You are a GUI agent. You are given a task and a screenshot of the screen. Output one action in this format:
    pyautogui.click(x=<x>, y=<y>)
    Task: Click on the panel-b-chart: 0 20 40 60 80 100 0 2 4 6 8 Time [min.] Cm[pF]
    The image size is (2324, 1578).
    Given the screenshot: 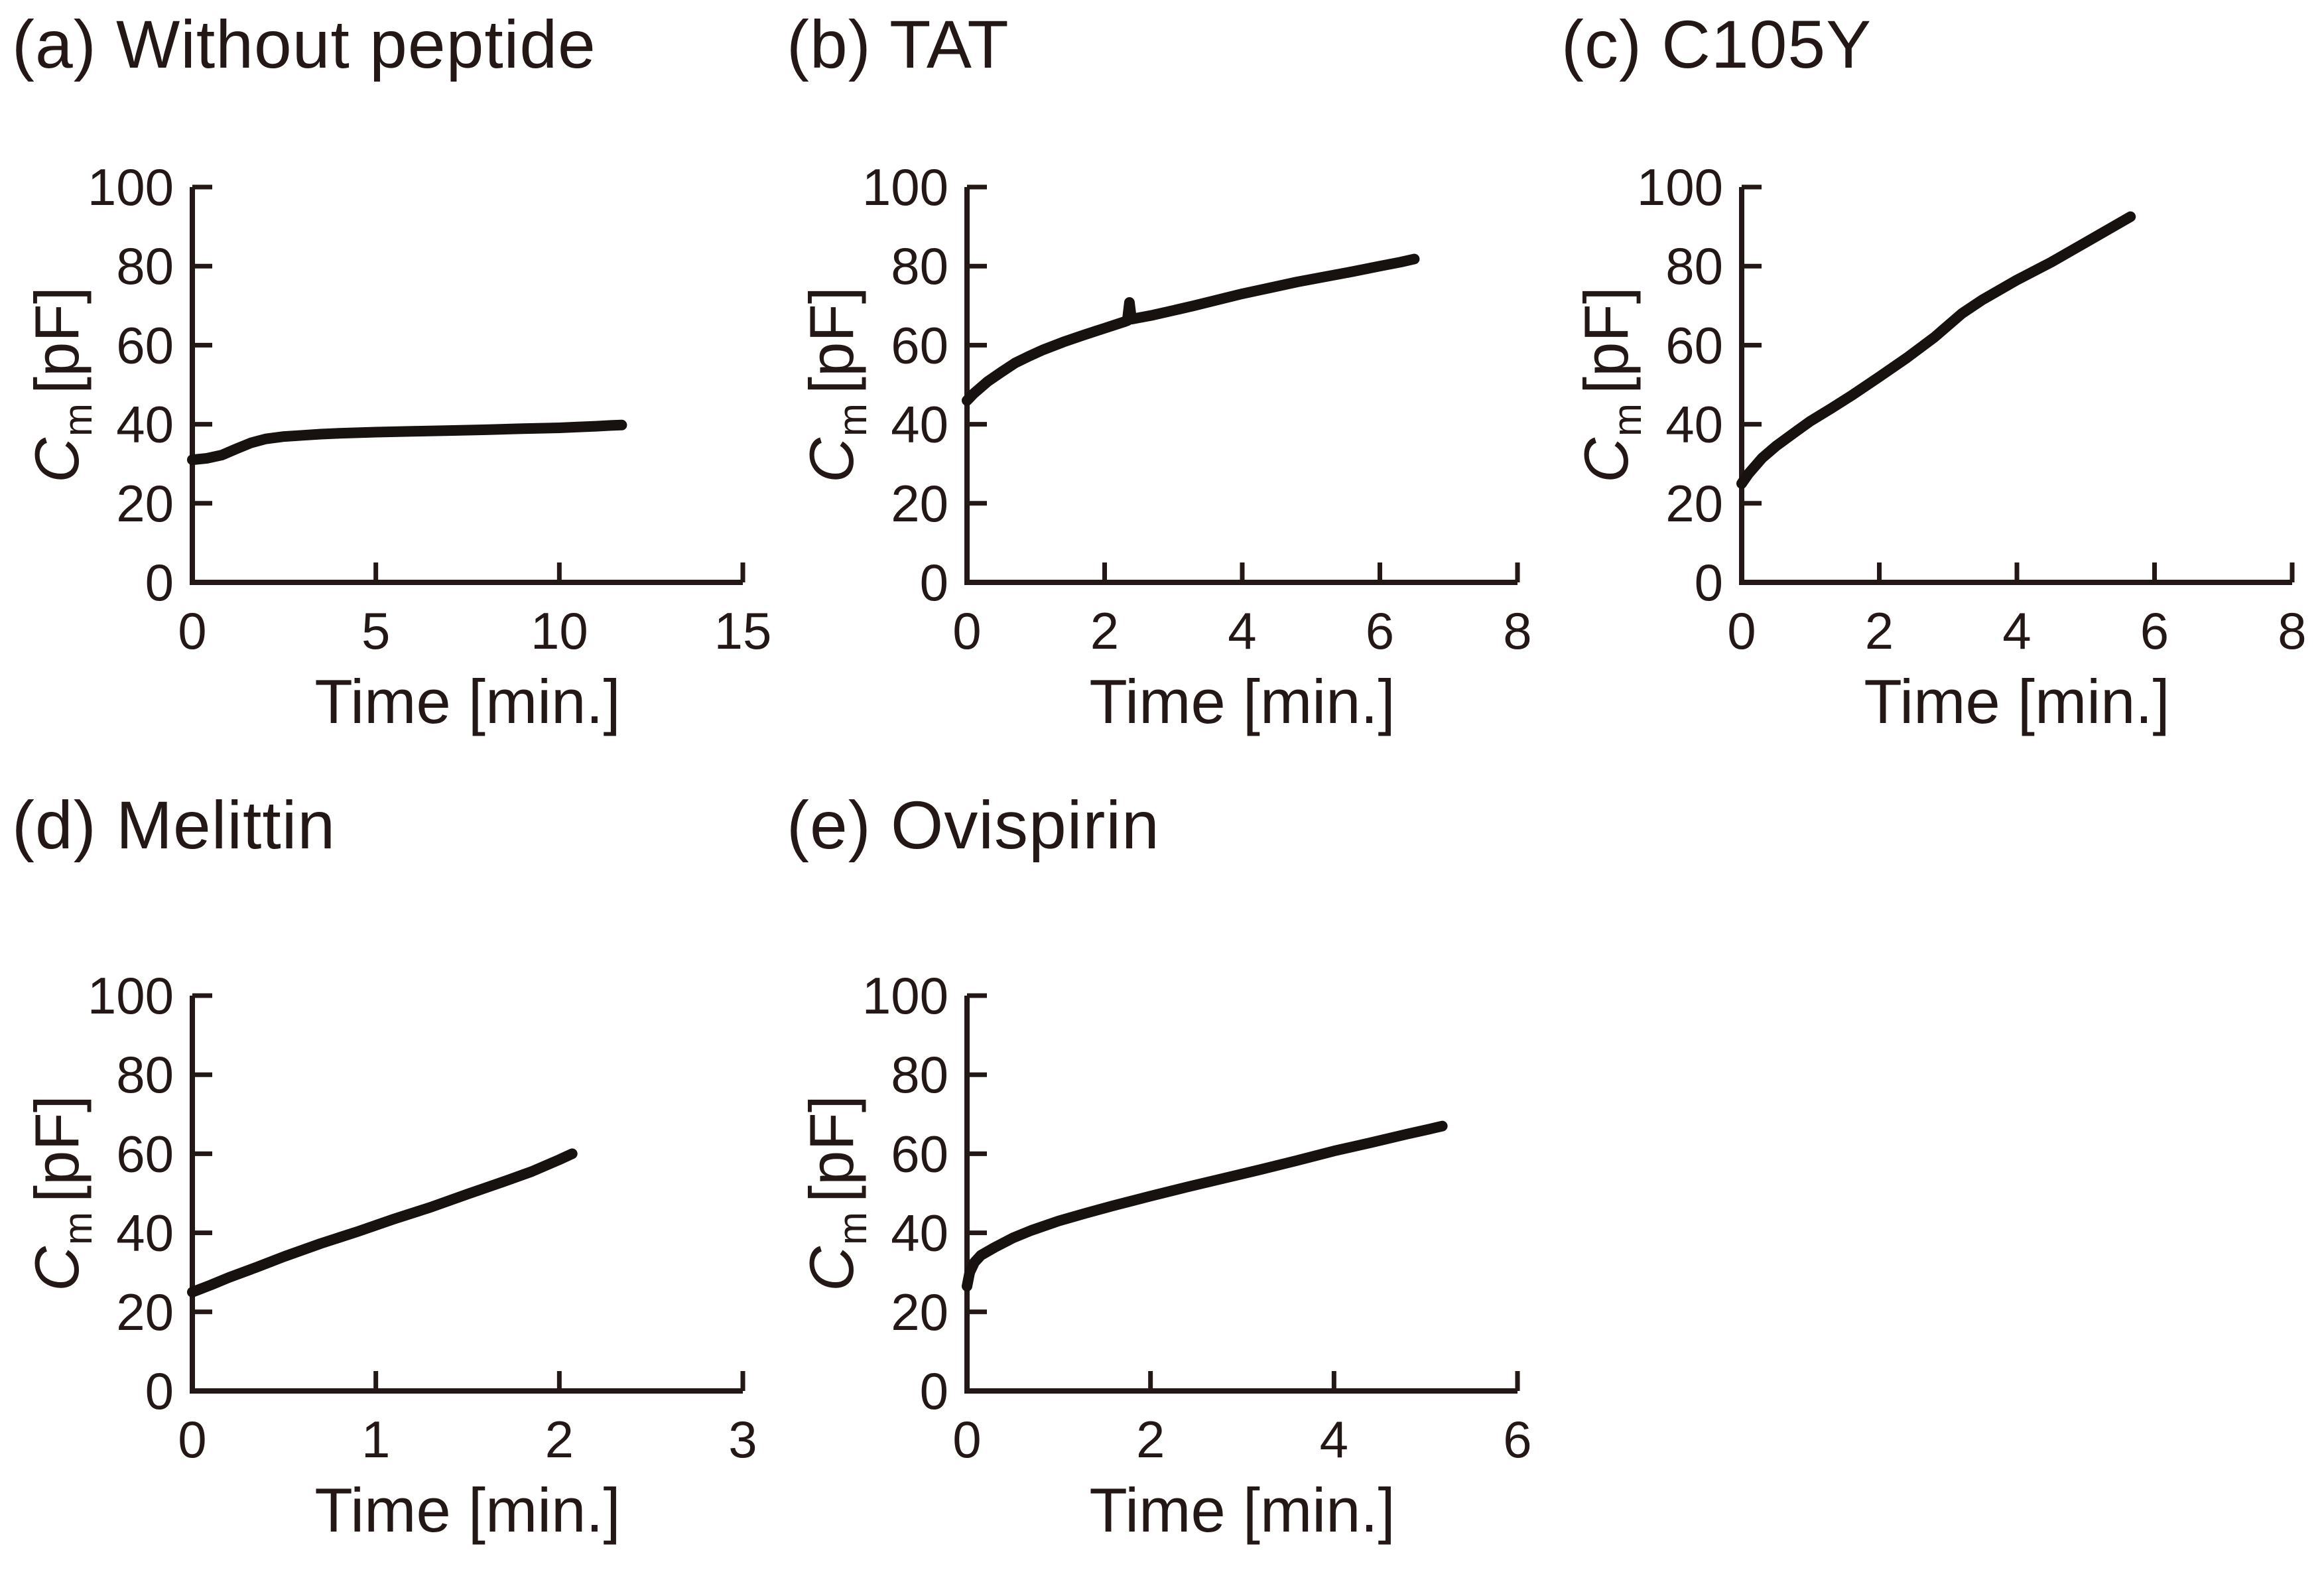 What is the action you would take?
    pyautogui.click(x=1164, y=447)
    